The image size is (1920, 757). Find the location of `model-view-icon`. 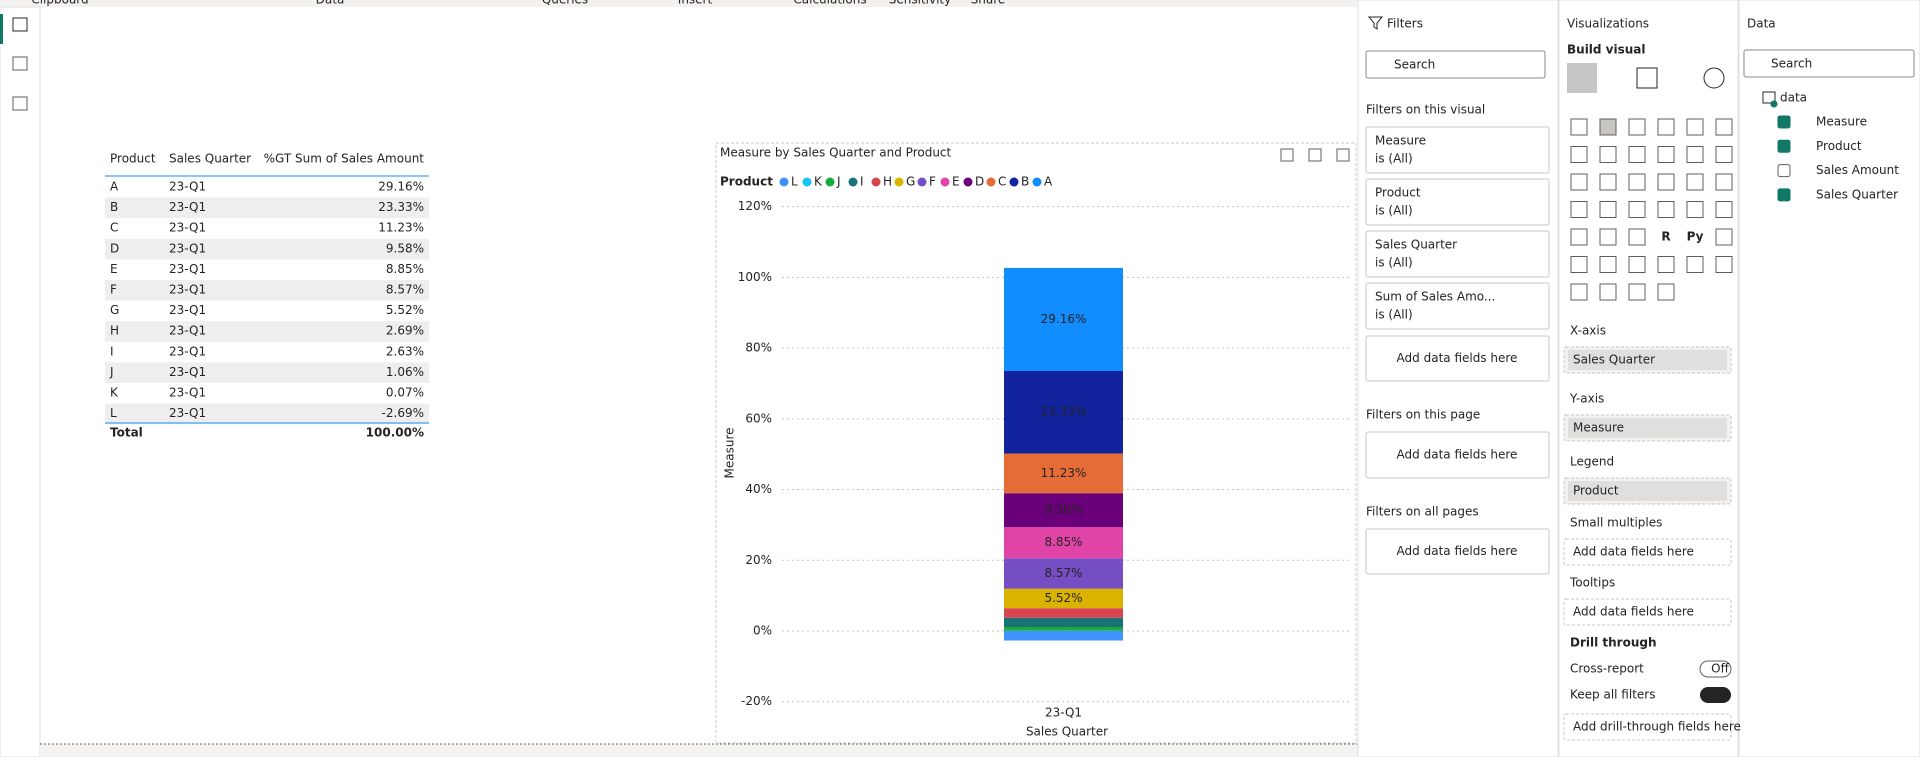

model-view-icon is located at coordinates (20, 103).